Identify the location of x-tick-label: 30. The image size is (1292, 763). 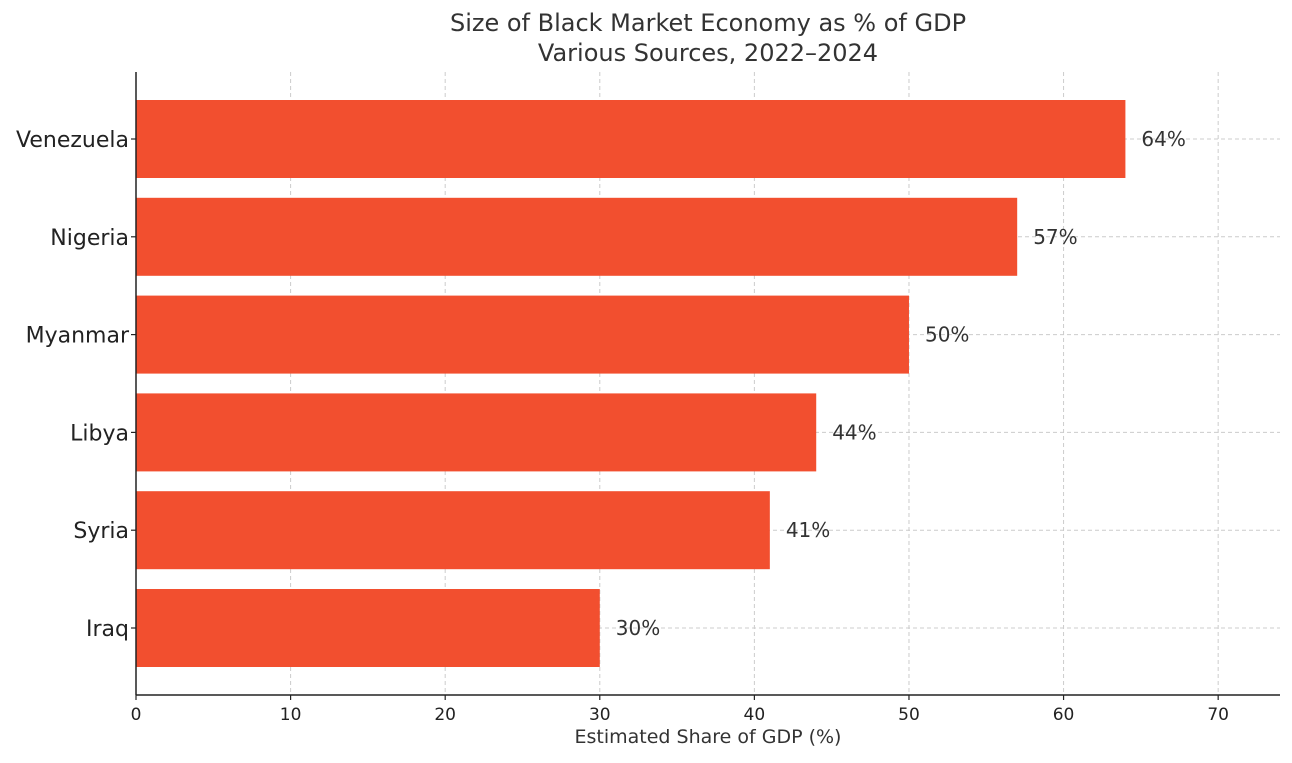
(600, 715).